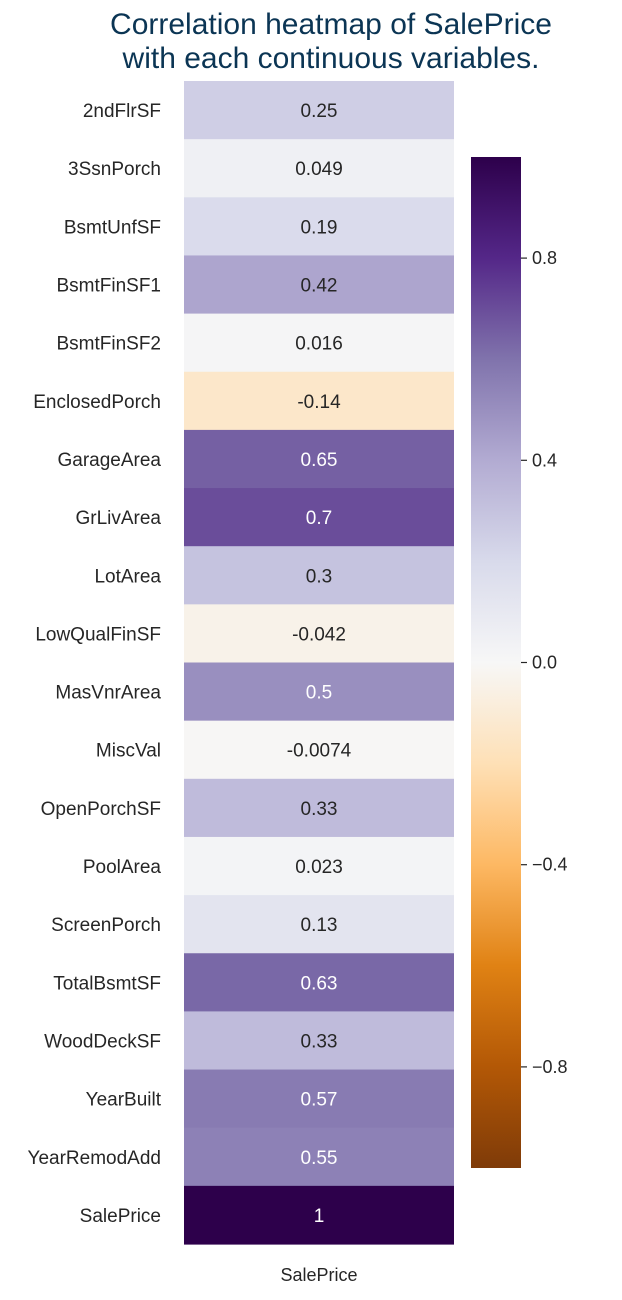 Image resolution: width=622 pixels, height=1300 pixels. I want to click on x-tick-label: SalePrice, so click(318, 1275).